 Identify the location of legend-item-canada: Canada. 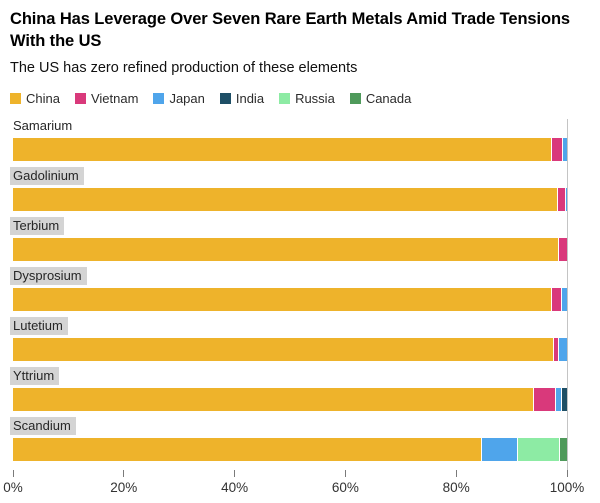
(380, 98).